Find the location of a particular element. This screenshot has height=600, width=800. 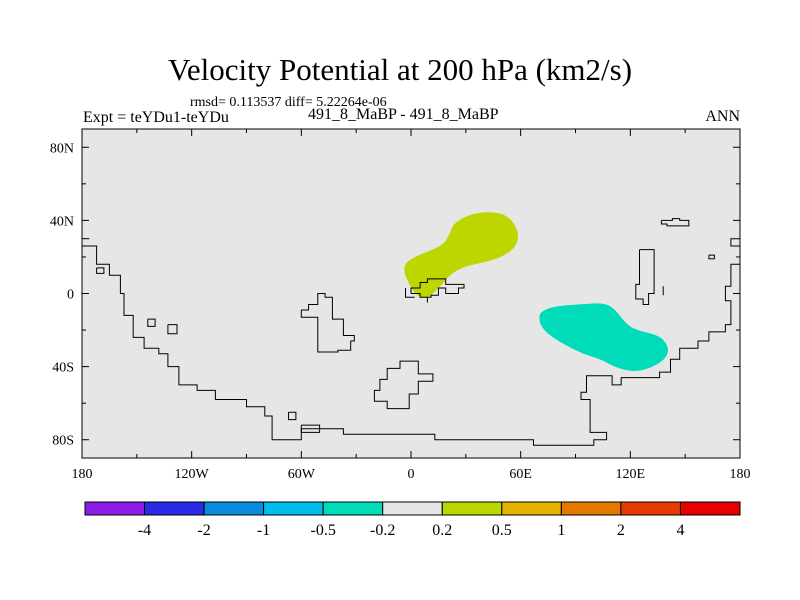

x-tick-label: 120W is located at coordinates (192, 474).